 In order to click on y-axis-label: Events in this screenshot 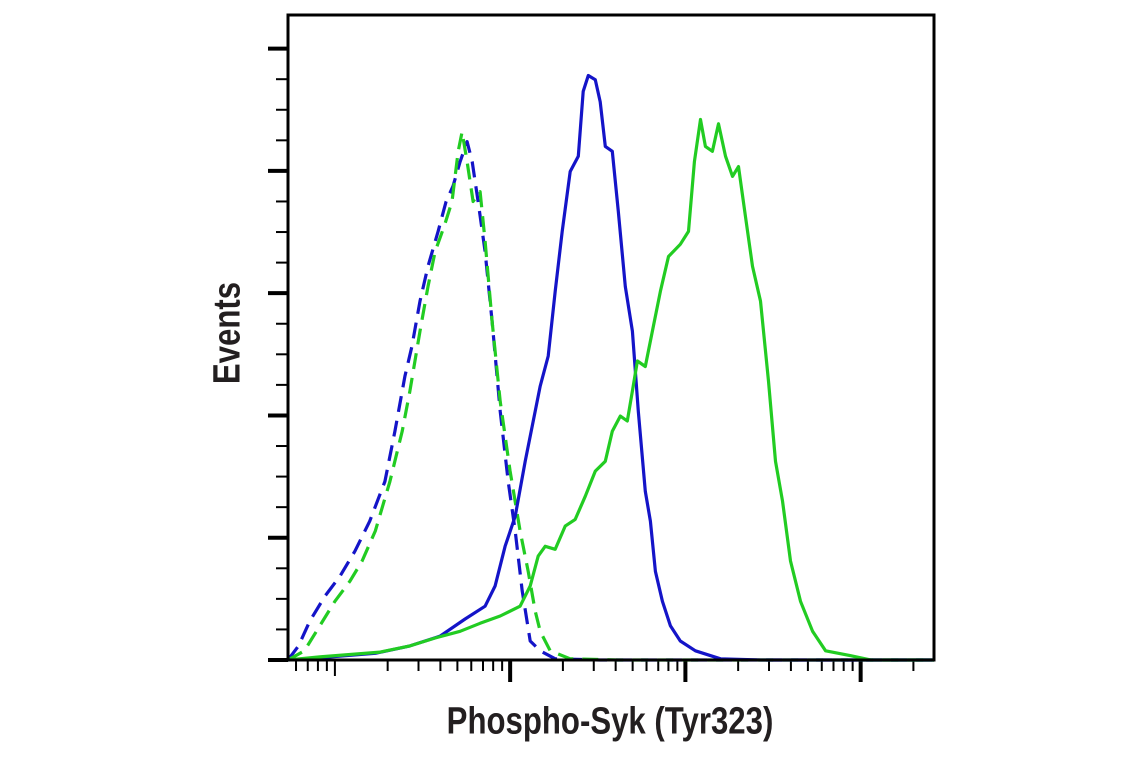, I will do `click(227, 333)`.